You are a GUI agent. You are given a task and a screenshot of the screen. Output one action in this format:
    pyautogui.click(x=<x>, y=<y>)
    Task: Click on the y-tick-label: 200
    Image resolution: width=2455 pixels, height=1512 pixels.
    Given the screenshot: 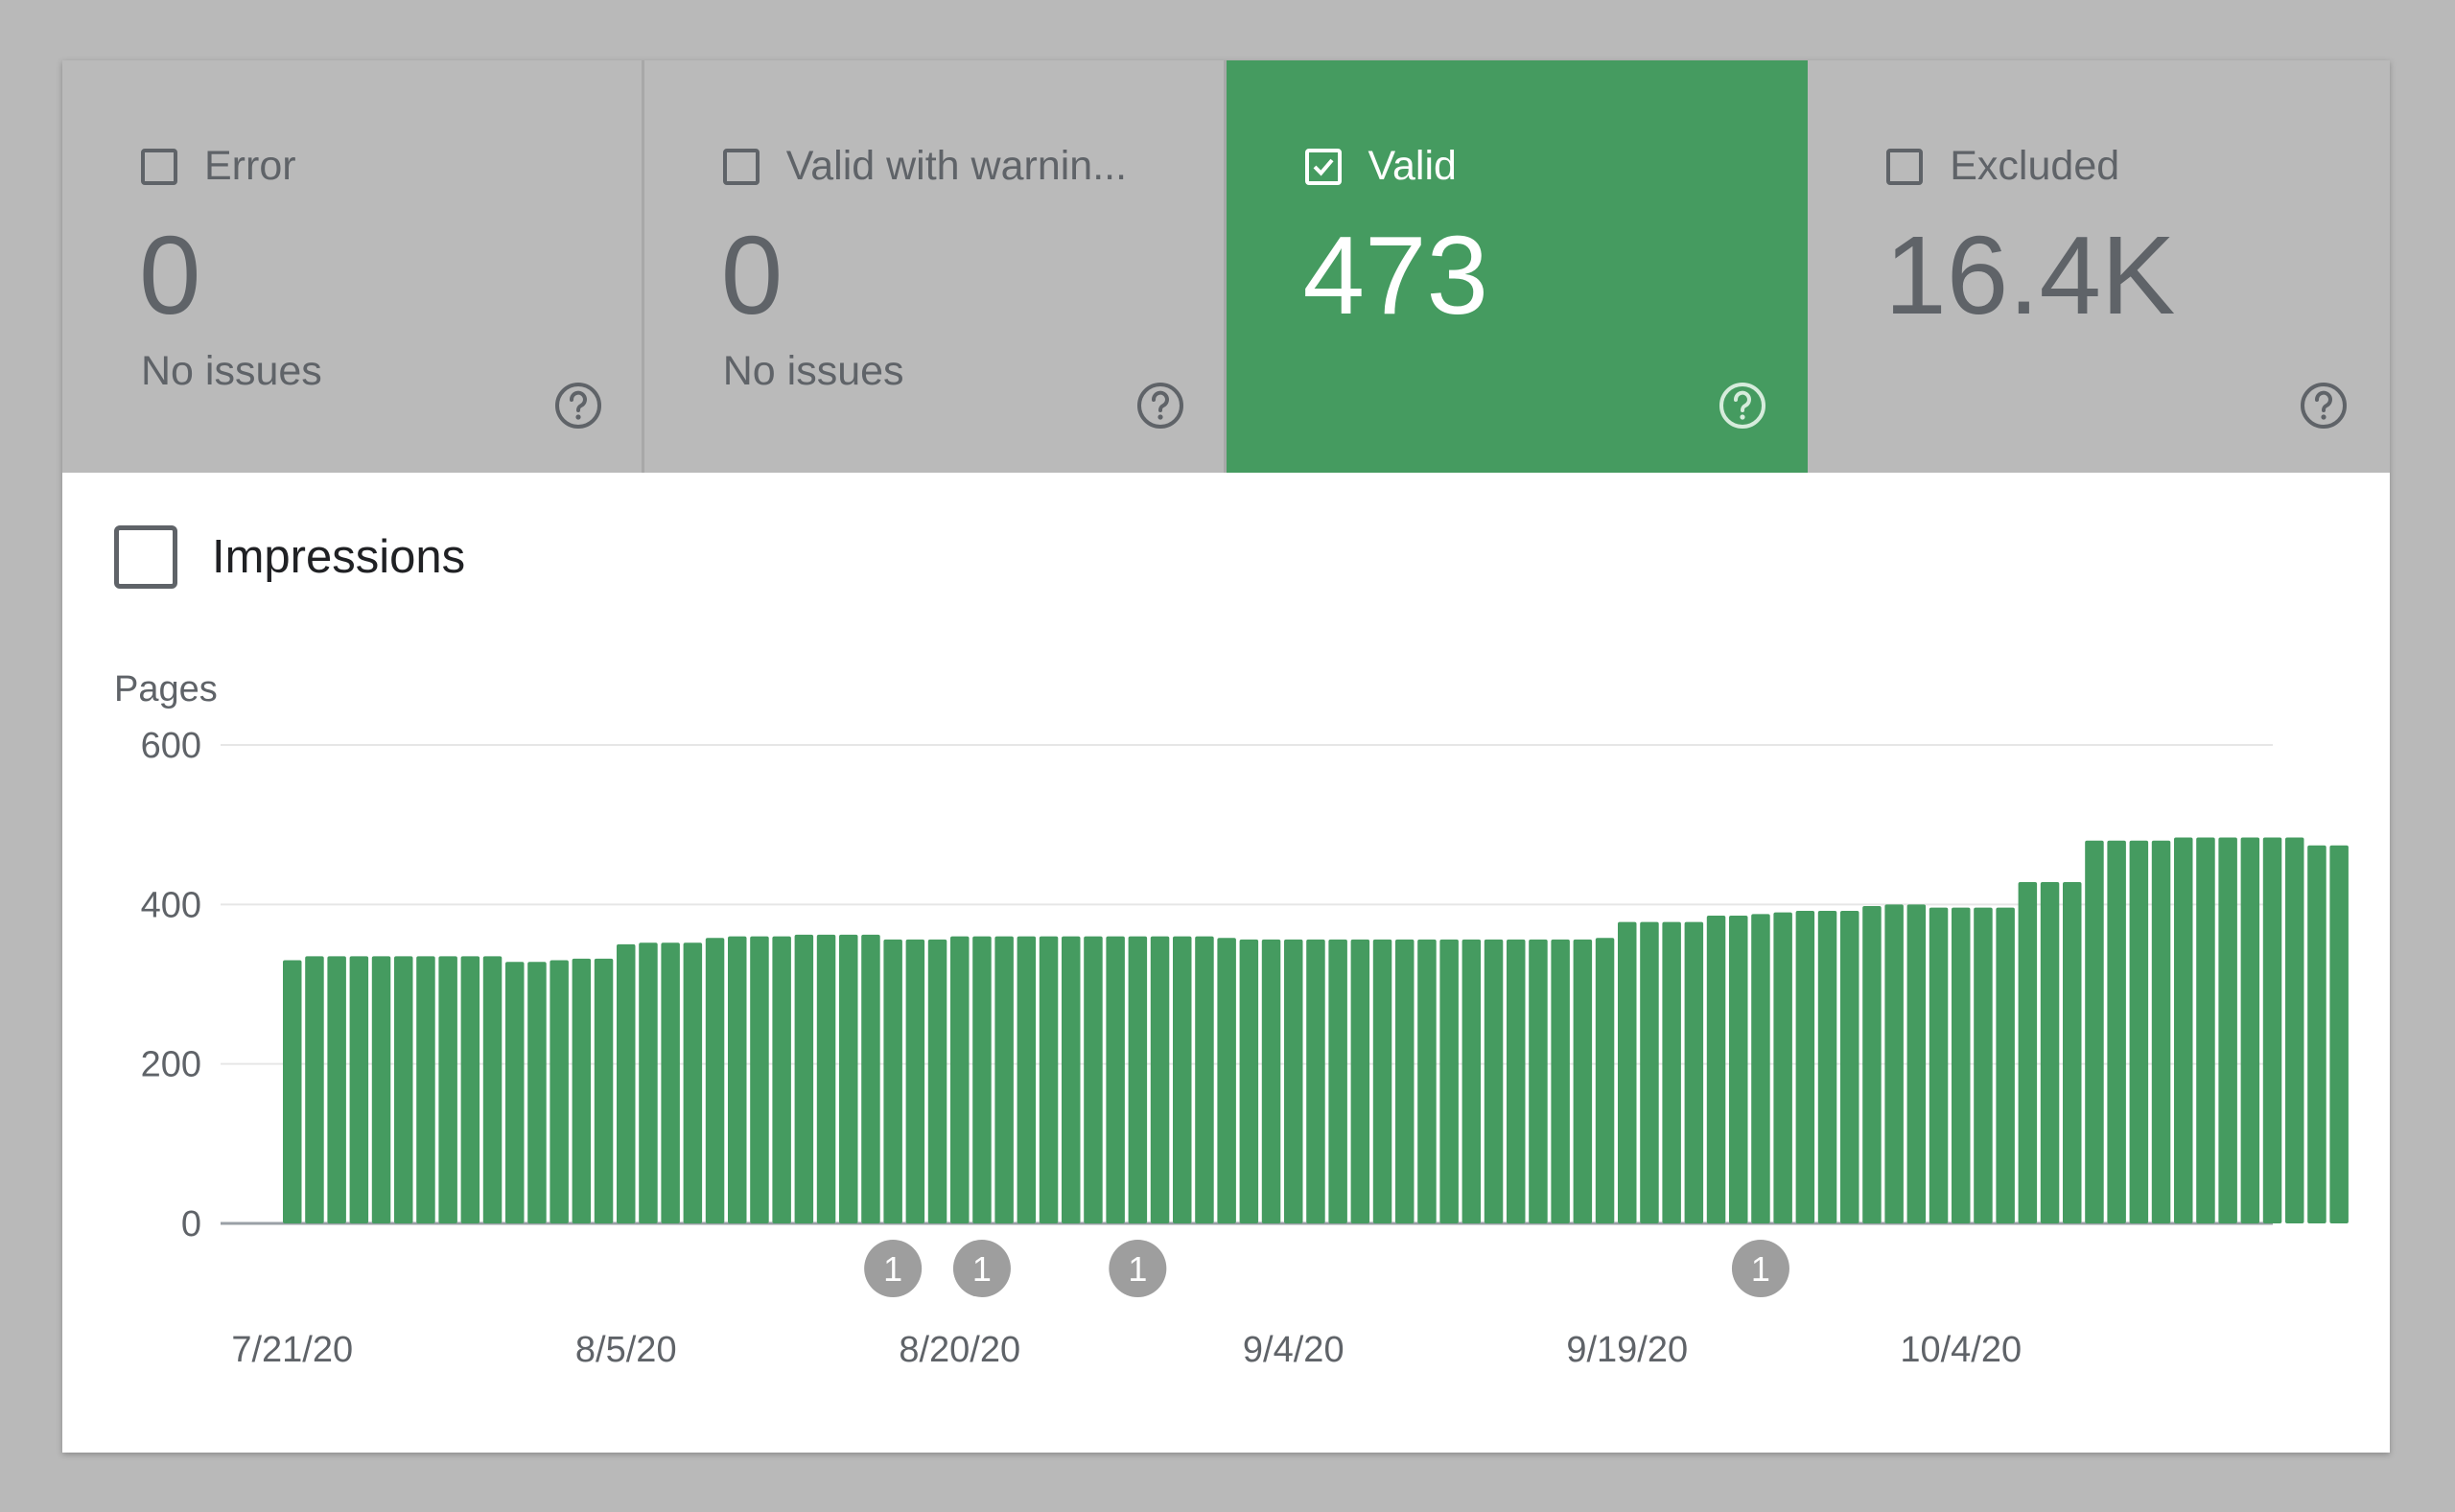 What is the action you would take?
    pyautogui.click(x=171, y=1065)
    